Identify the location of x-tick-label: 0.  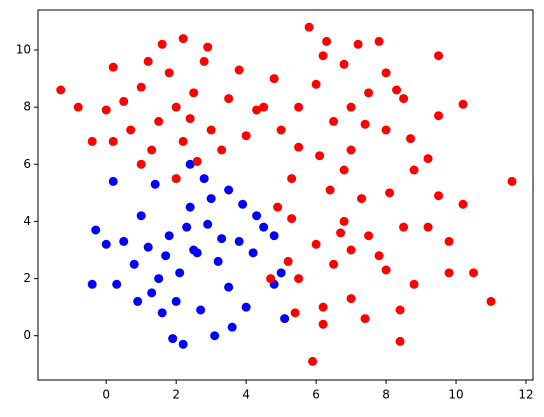
(106, 395).